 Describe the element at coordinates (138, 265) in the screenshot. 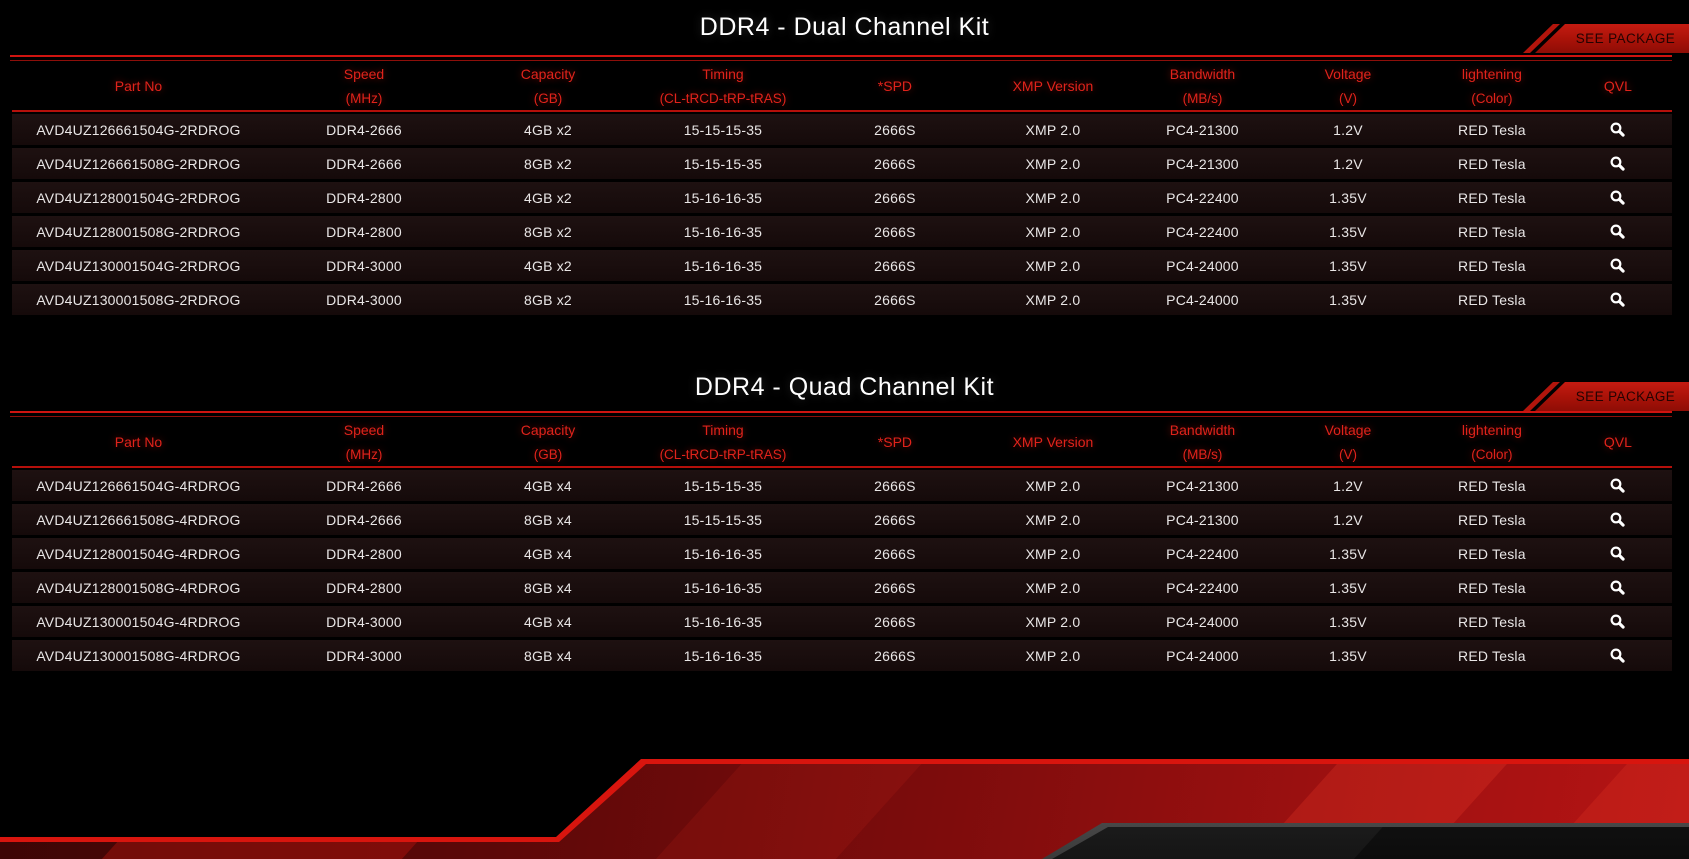

I see `table-cell: AVD4UZ130001504G-2RDROG` at that location.